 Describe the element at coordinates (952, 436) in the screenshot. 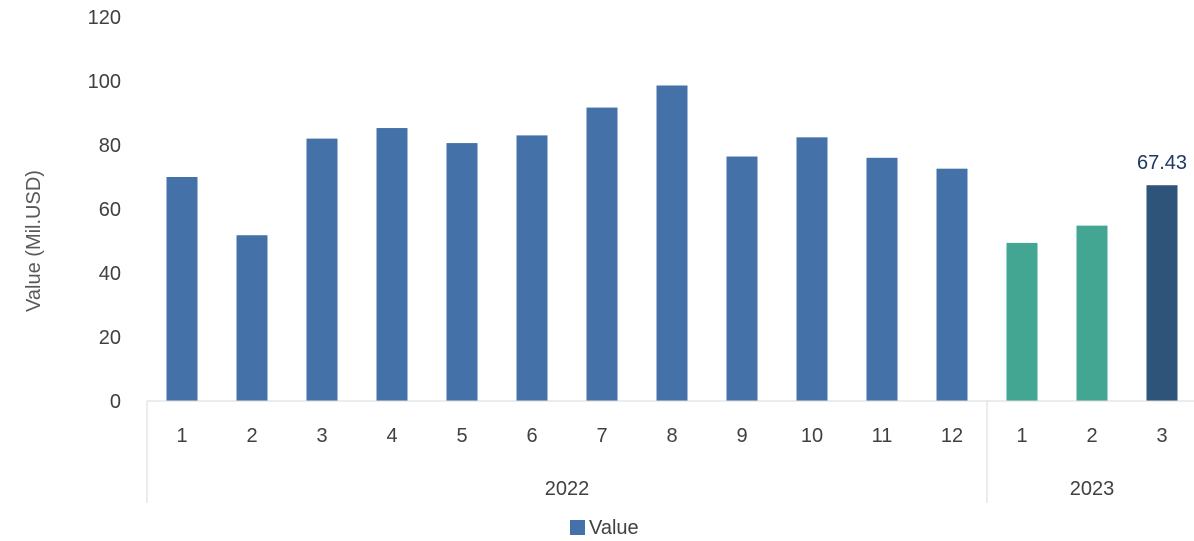

I see `x-tick-label: 12` at that location.